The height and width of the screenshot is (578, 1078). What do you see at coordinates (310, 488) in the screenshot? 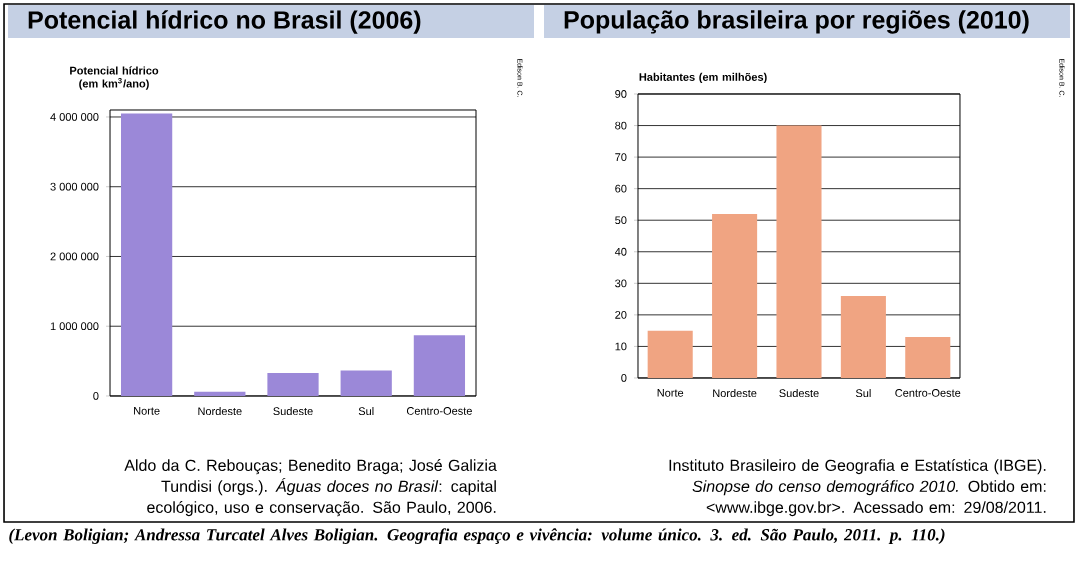
I see `text: Aldo da C. Rebouças; Benedito Braga; José Galizia Tundisi (orgs.). Águas doces no Brasil: capital ecológico, uso e conservação. São Paulo, 2006.` at bounding box center [310, 488].